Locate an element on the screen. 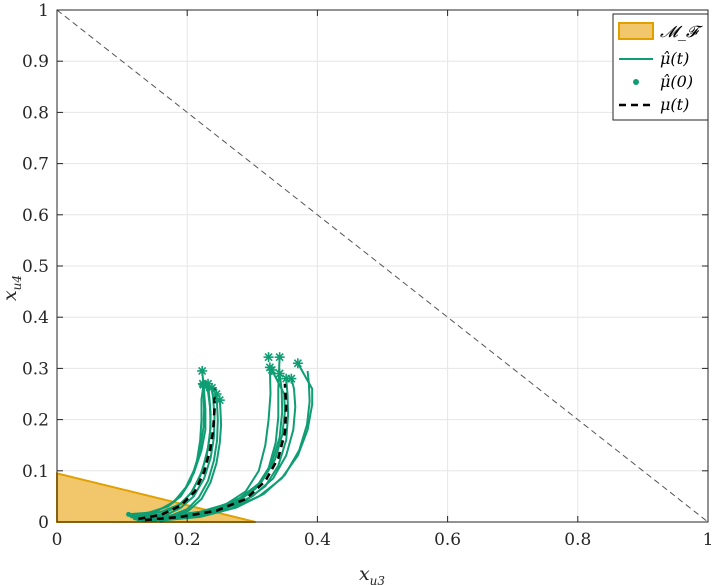  x-tick-label: 0.2 is located at coordinates (187, 540).